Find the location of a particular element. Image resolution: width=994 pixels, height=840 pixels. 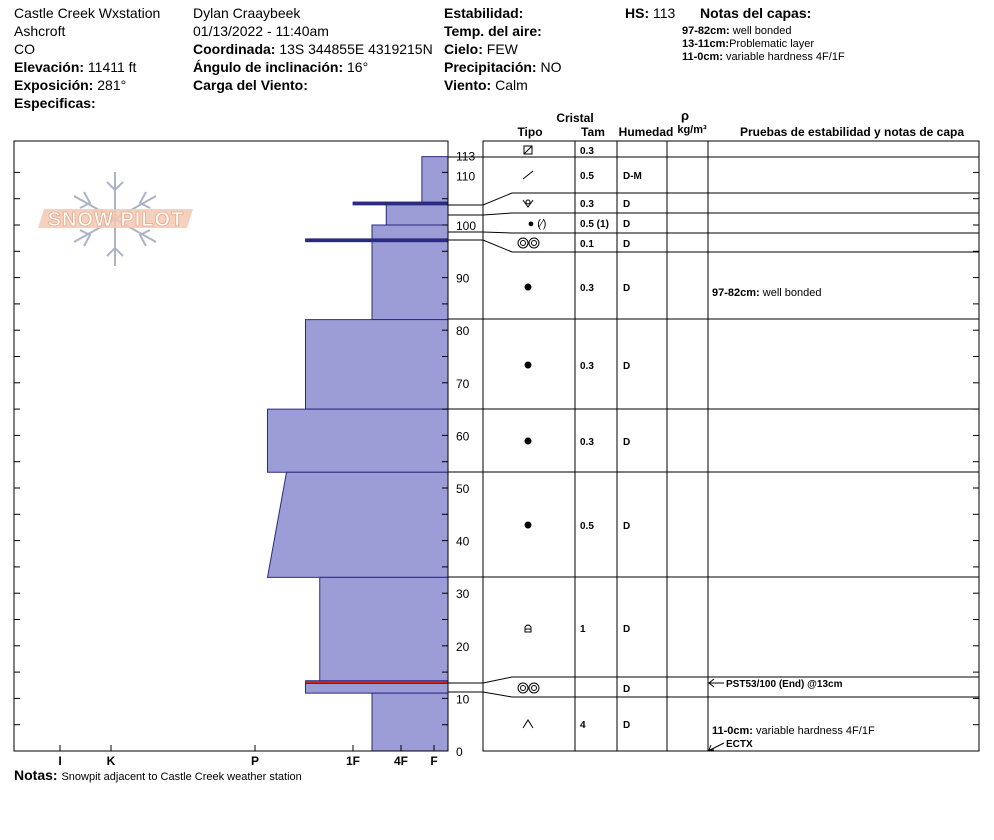

coordinate-row: Coordinada: 13S 344855E 4319215N is located at coordinates (313, 49).